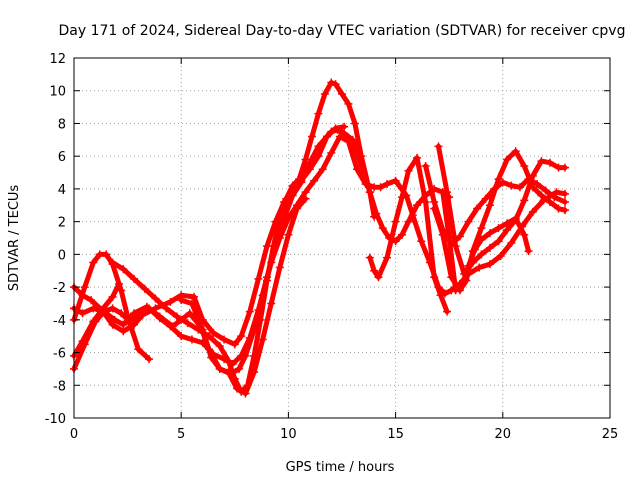  What do you see at coordinates (62, 190) in the screenshot?
I see `y-tick-label: 4` at bounding box center [62, 190].